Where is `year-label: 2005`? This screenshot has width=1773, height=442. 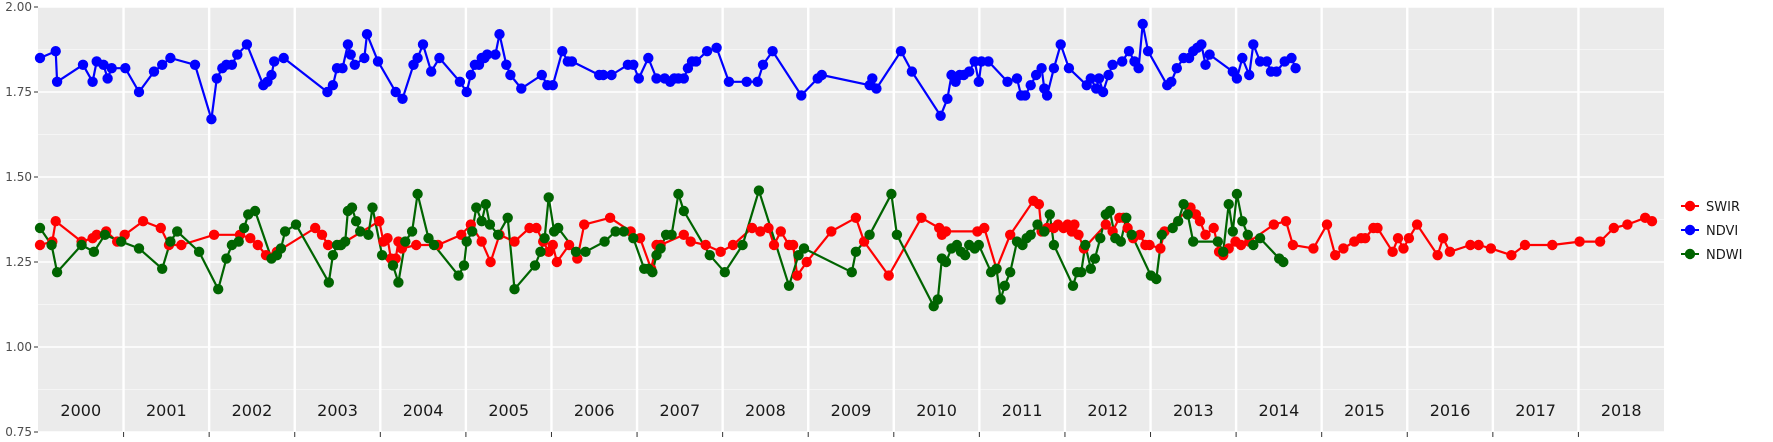
year-label: 2005 is located at coordinates (508, 410).